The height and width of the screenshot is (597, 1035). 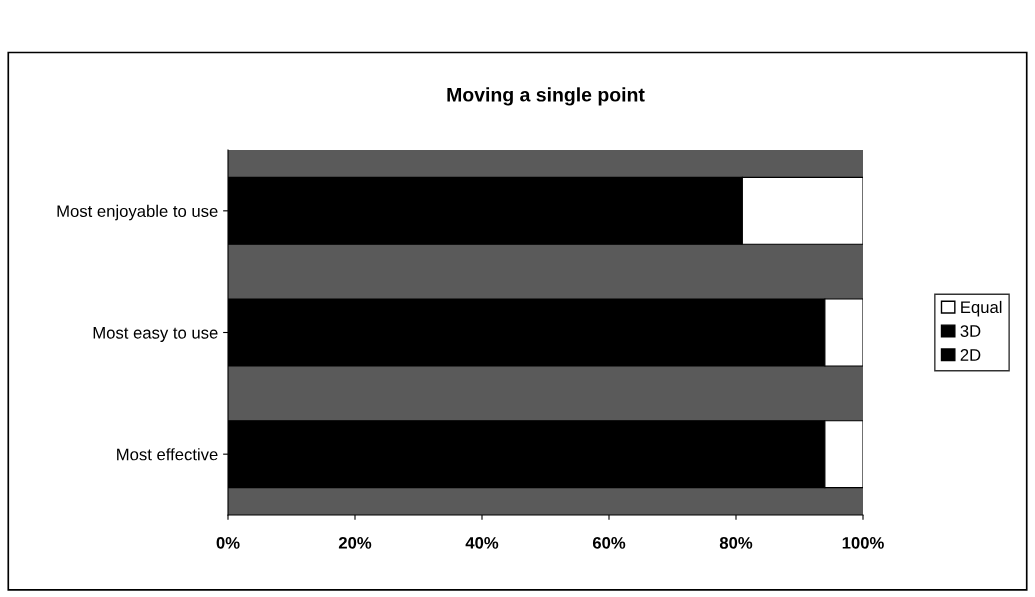 What do you see at coordinates (155, 334) in the screenshot?
I see `y-tick-label: Most easy to use` at bounding box center [155, 334].